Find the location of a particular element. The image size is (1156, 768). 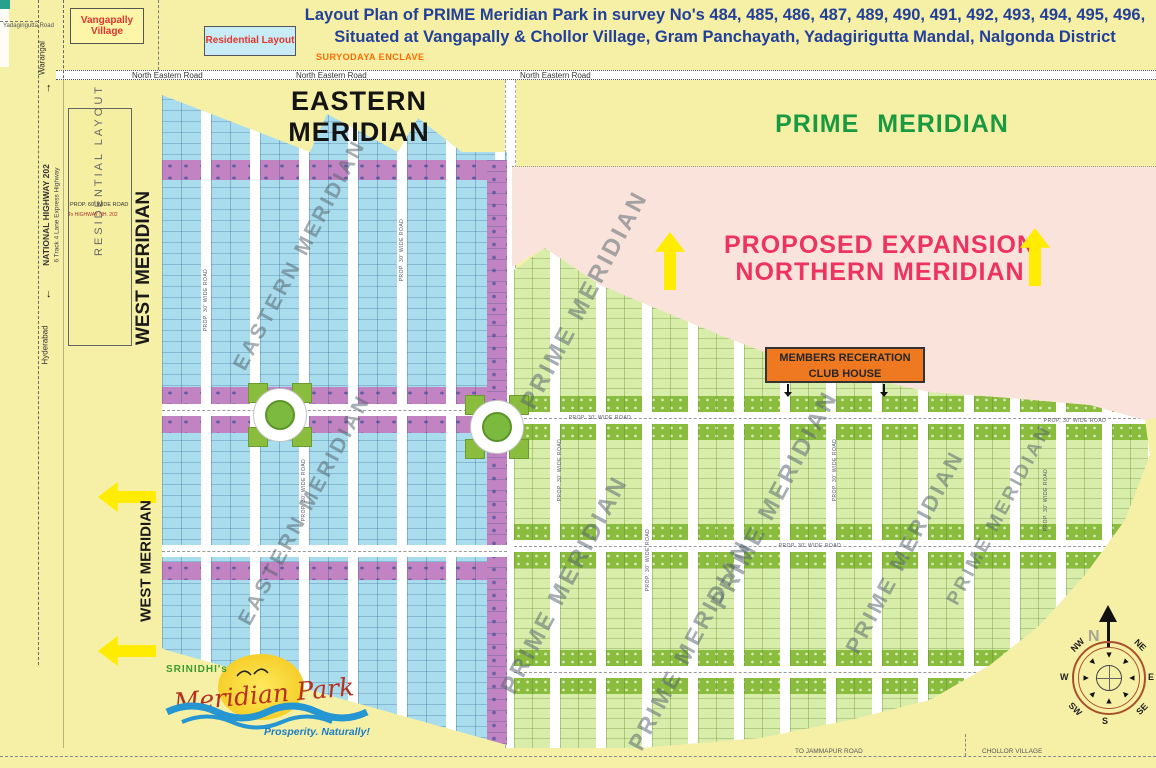

eastern-meridian-title: EASTERN MERIDIAN is located at coordinates (359, 116).